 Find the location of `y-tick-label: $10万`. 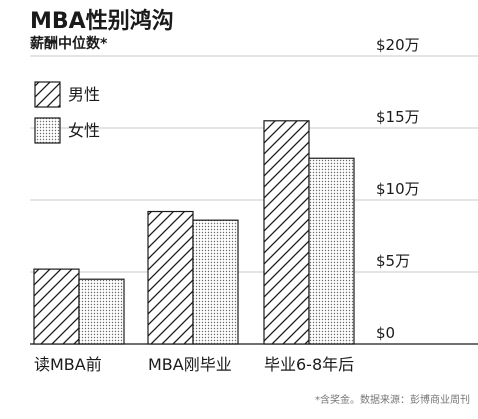

y-tick-label: $10万 is located at coordinates (398, 189).